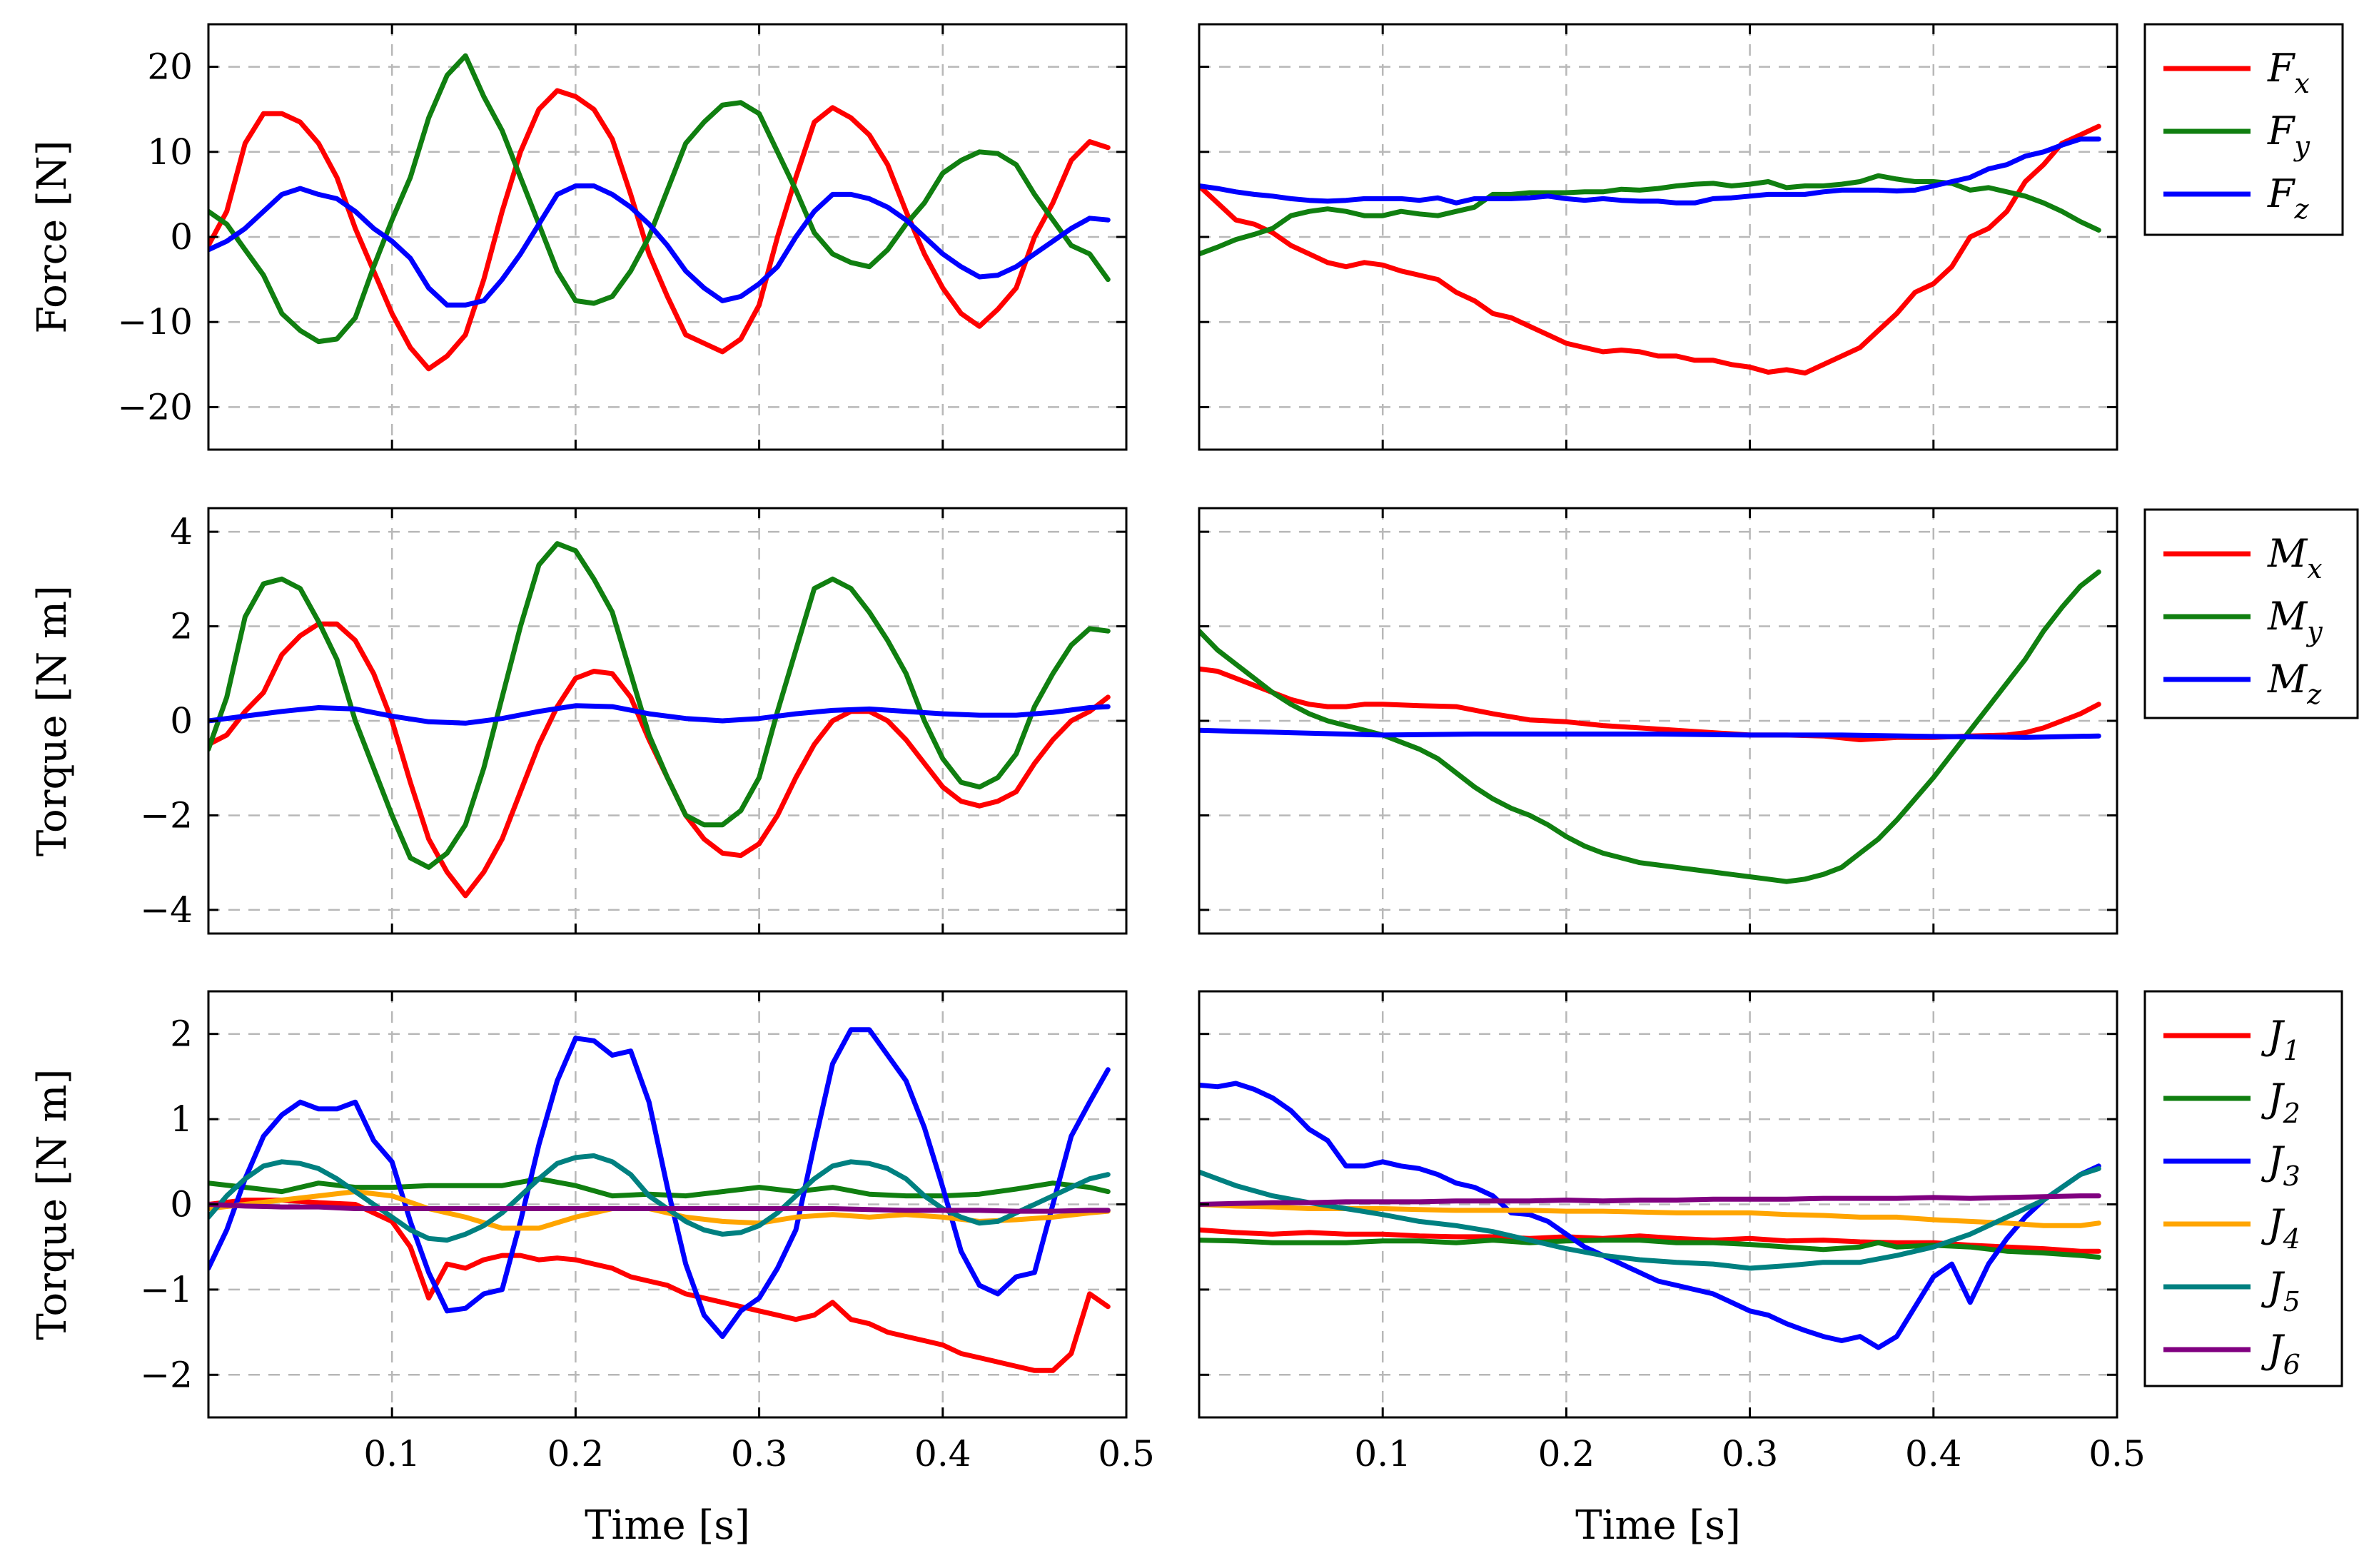 The width and height of the screenshot is (2379, 1568). I want to click on y-tick-label: −1, so click(166, 1289).